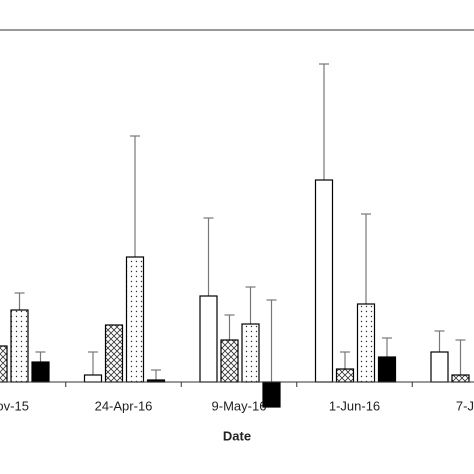 The height and width of the screenshot is (474, 474). Describe the element at coordinates (465, 405) in the screenshot. I see `x-tick-label: 7-Jul` at that location.